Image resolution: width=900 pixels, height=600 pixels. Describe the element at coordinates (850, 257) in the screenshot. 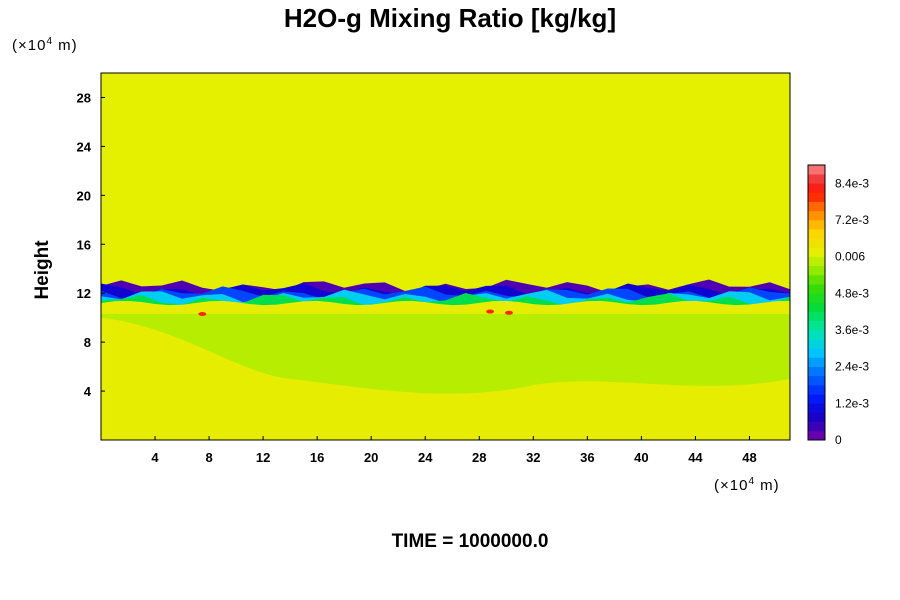

I see `colorbar-tick-label: 0.006` at that location.